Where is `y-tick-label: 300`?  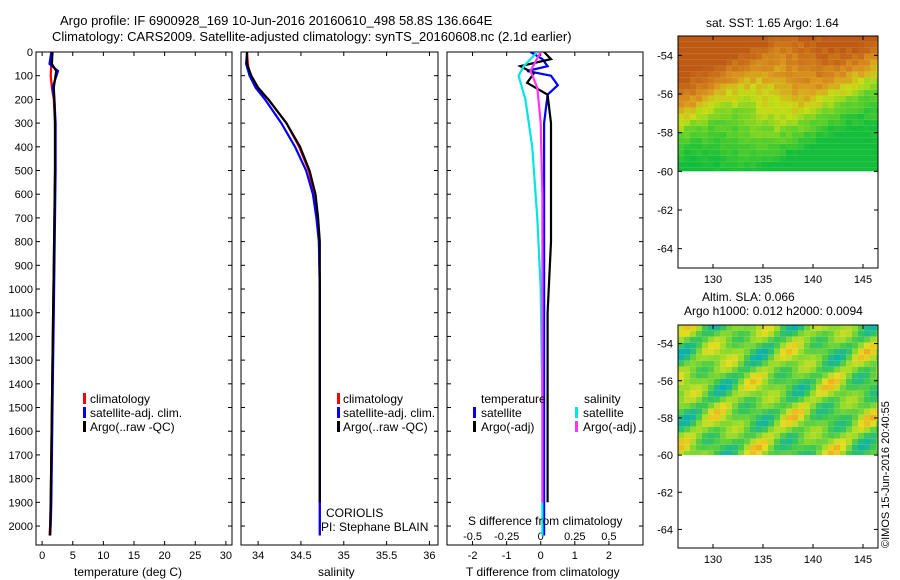 y-tick-label: 300 is located at coordinates (24, 124).